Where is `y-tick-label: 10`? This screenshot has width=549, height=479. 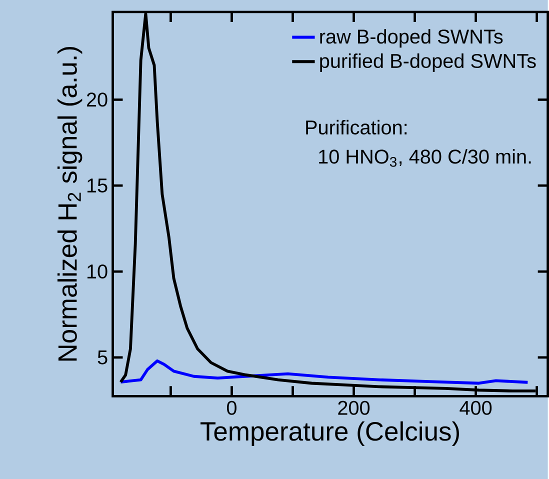
y-tick-label: 10 is located at coordinates (97, 271).